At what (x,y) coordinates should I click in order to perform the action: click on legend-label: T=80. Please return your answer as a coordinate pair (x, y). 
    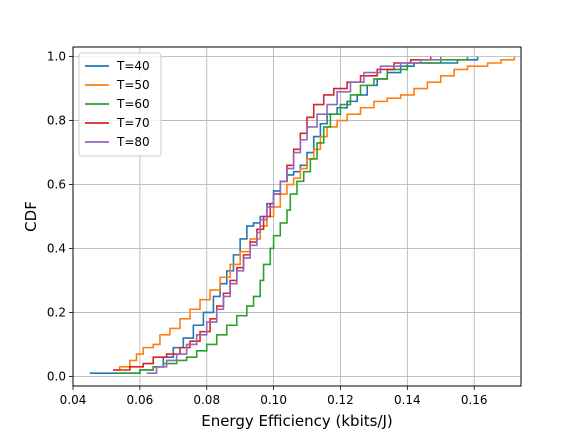
    Looking at the image, I should click on (133, 142).